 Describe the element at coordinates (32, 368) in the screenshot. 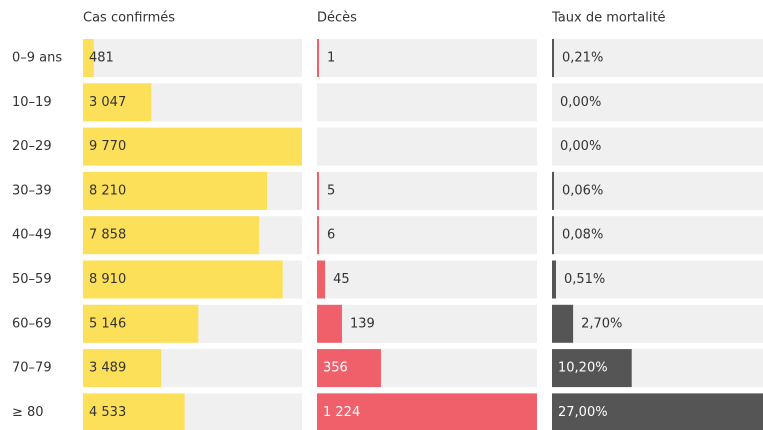

I see `category-label: 70–79` at that location.